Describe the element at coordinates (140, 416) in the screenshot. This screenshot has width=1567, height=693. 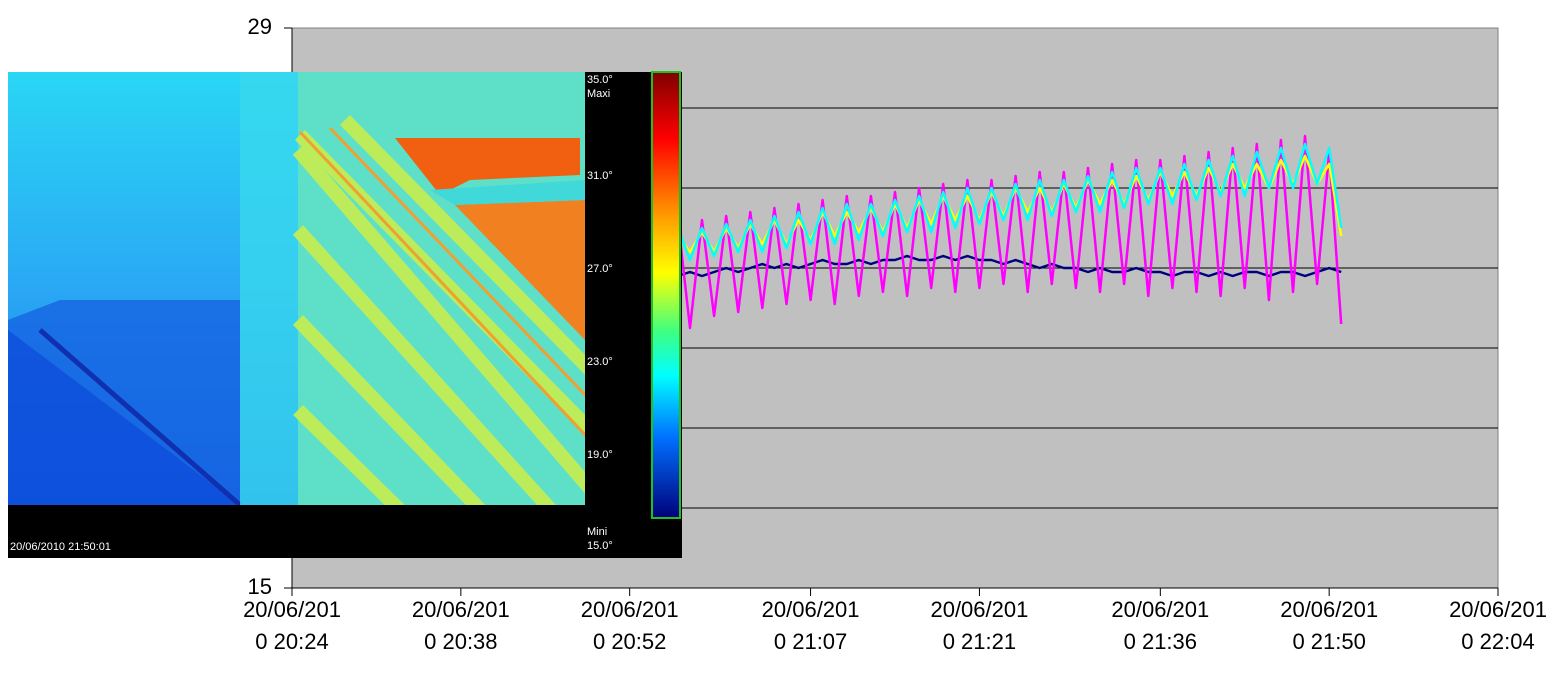
I see `image-cable` at that location.